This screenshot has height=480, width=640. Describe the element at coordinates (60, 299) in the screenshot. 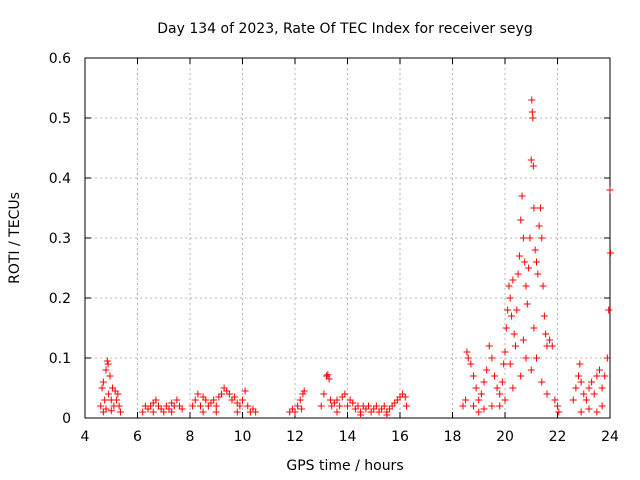

I see `y-tick-label: 0.2` at that location.